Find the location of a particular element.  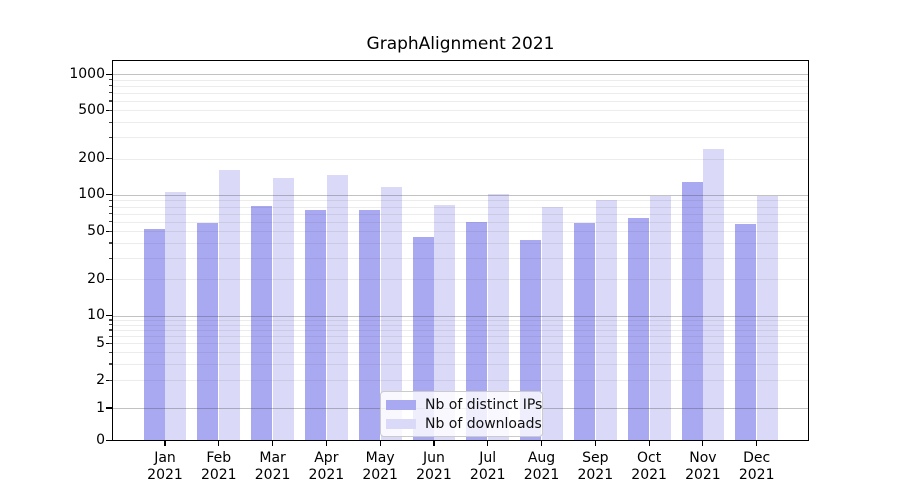

bar-downloads-jul is located at coordinates (499, 316).